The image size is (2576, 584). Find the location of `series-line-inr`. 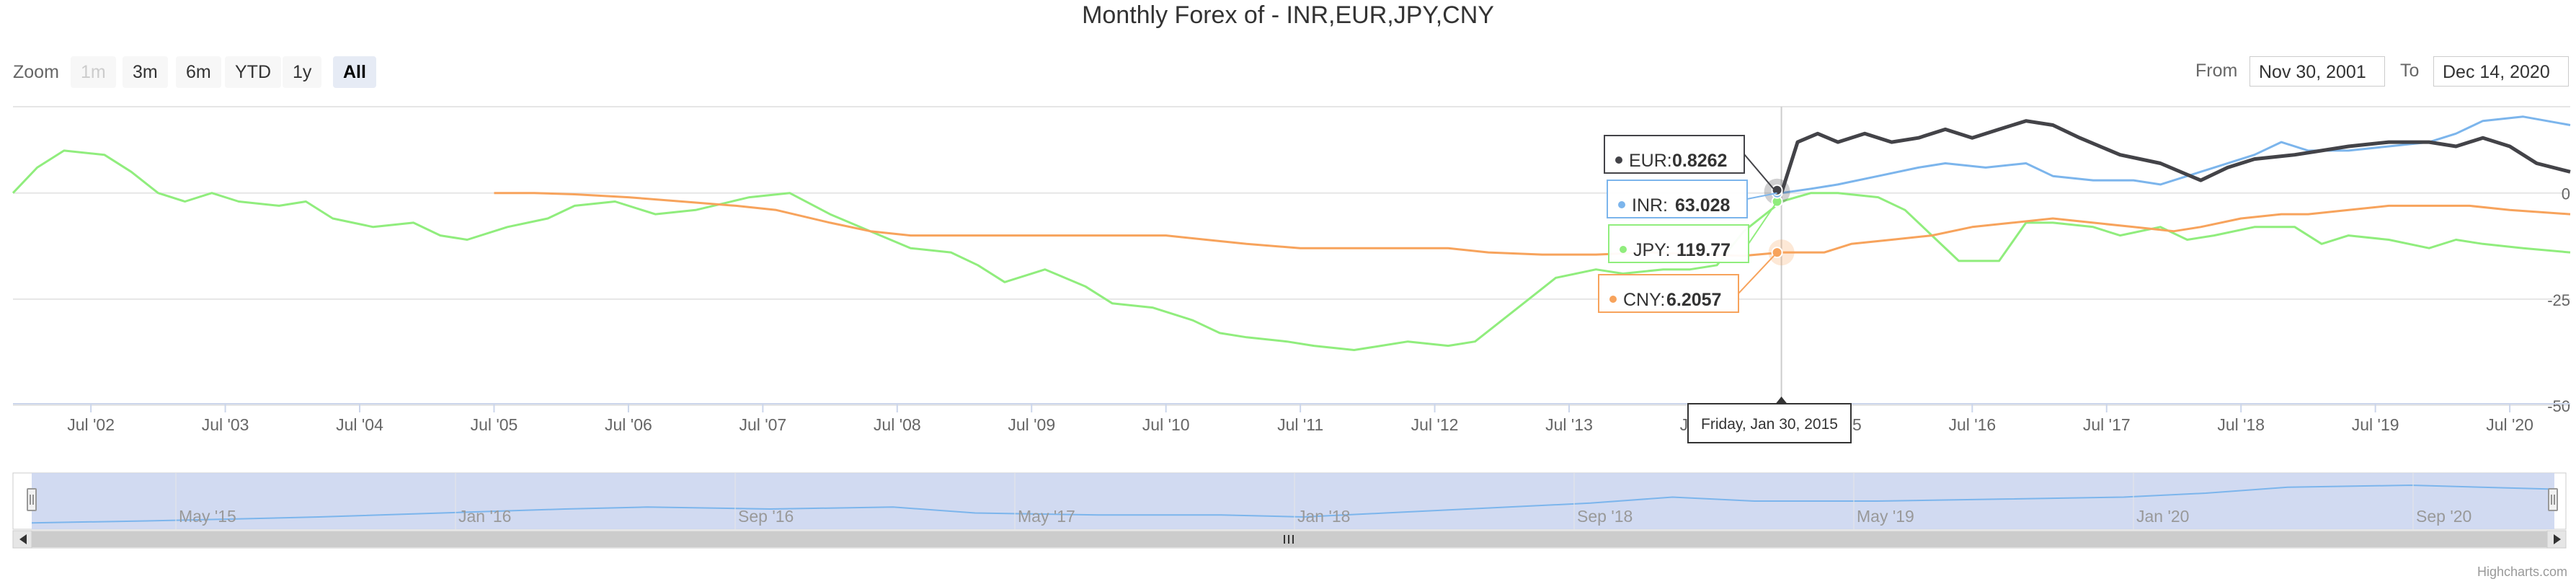

series-line-inr is located at coordinates (2176, 155).